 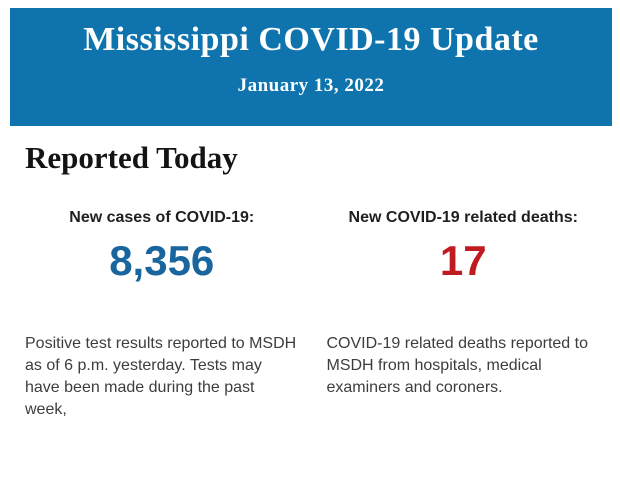 What do you see at coordinates (311, 39) in the screenshot?
I see `page-title: Mississippi COVID-19 Update` at bounding box center [311, 39].